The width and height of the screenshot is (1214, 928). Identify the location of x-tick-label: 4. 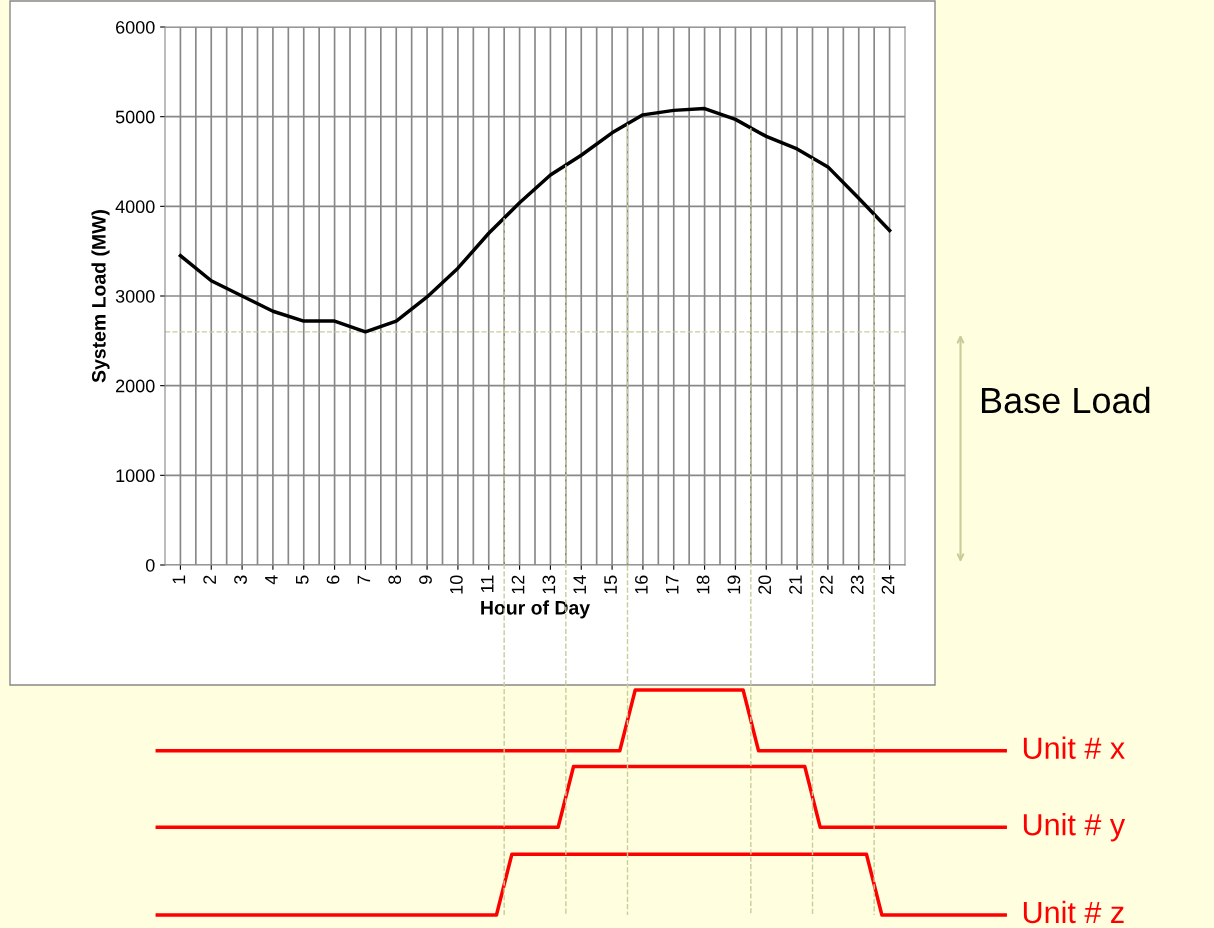
(271, 580).